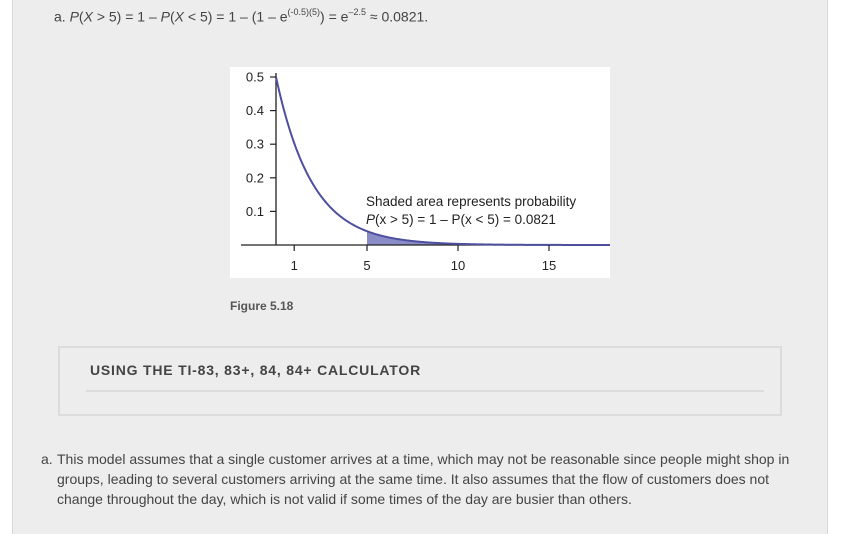 This screenshot has height=534, width=854. I want to click on y-tick-label: 0.2, so click(255, 177).